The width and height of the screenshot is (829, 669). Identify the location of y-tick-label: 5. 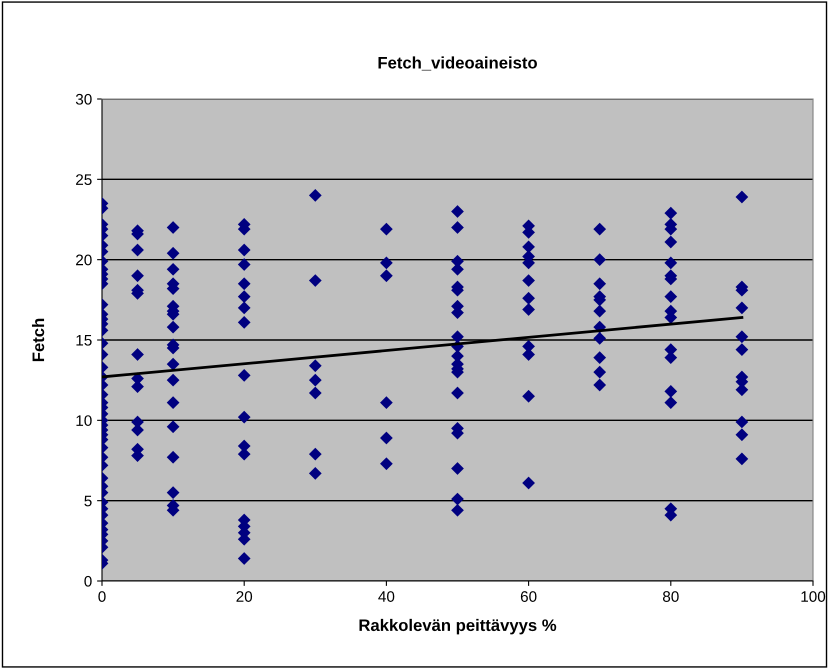
(88, 501).